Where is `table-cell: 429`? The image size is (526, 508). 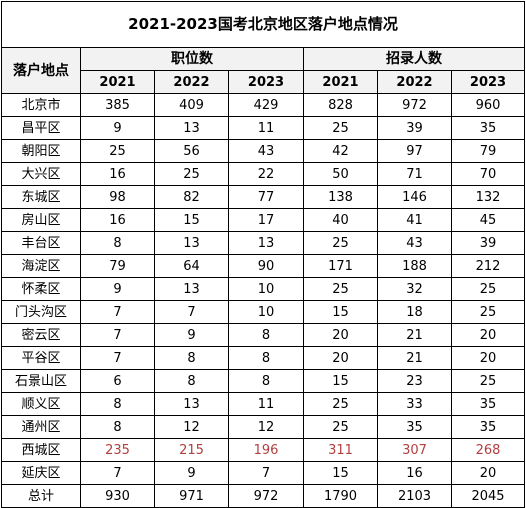
table-cell: 429 is located at coordinates (266, 105).